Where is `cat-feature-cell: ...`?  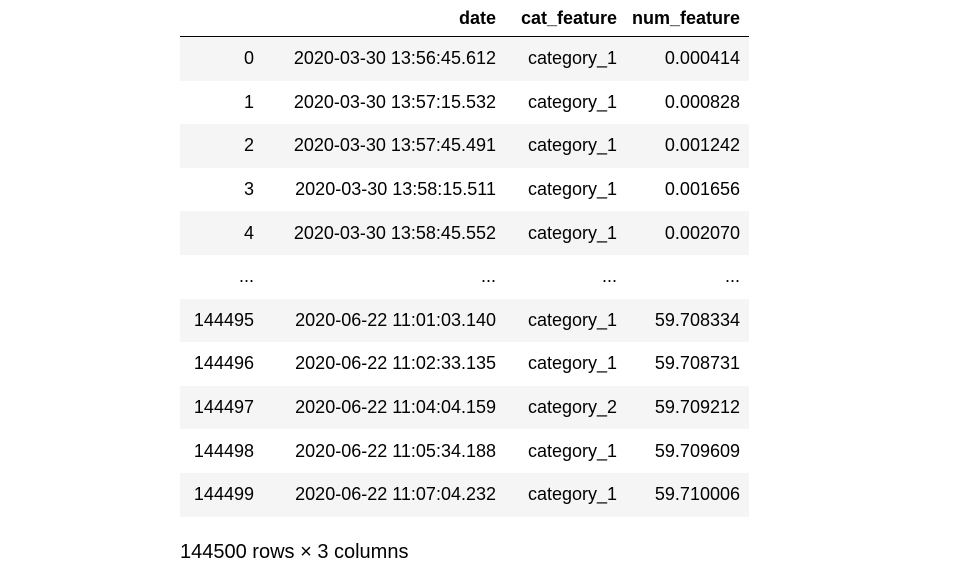 cat-feature-cell: ... is located at coordinates (565, 276).